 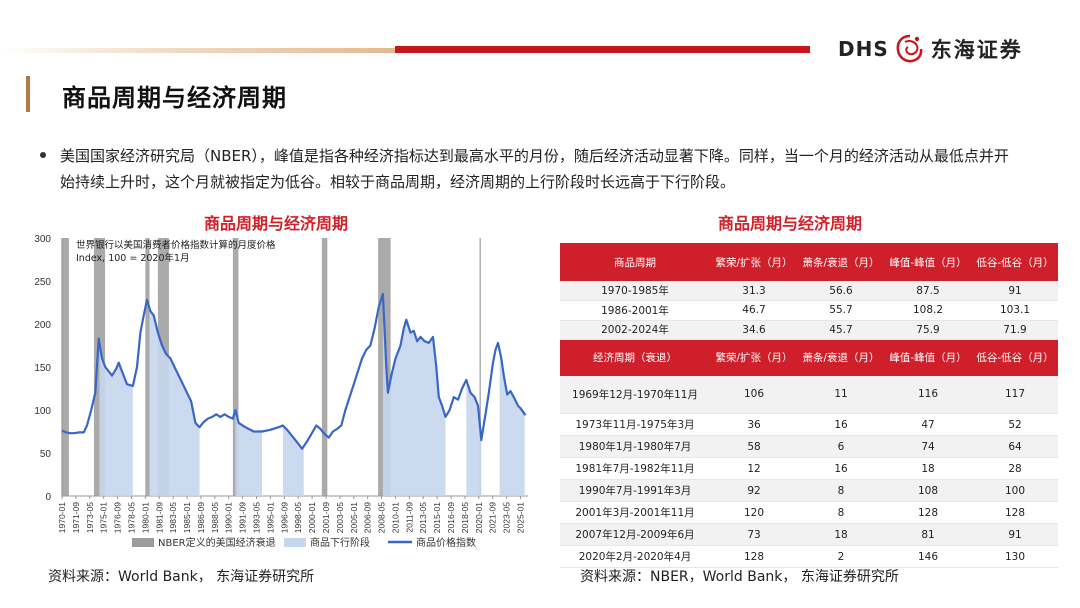 What do you see at coordinates (46, 454) in the screenshot?
I see `y-tick-label: 50` at bounding box center [46, 454].